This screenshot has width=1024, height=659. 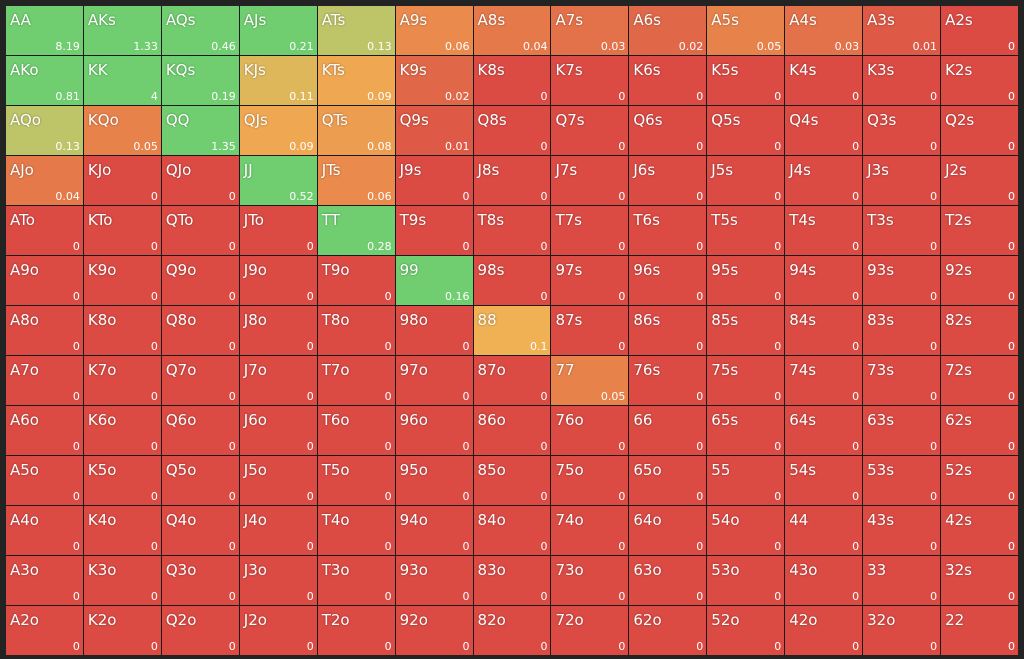 What do you see at coordinates (278, 30) in the screenshot?
I see `hand-cell: AJs 0.21` at bounding box center [278, 30].